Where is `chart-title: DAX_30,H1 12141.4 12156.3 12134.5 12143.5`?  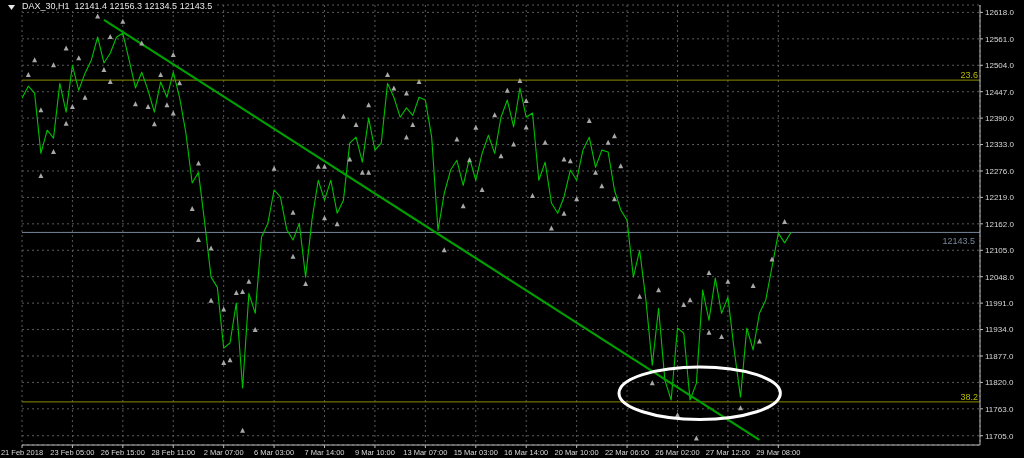
chart-title: DAX_30,H1 12141.4 12156.3 12134.5 12143.5 is located at coordinates (117, 6).